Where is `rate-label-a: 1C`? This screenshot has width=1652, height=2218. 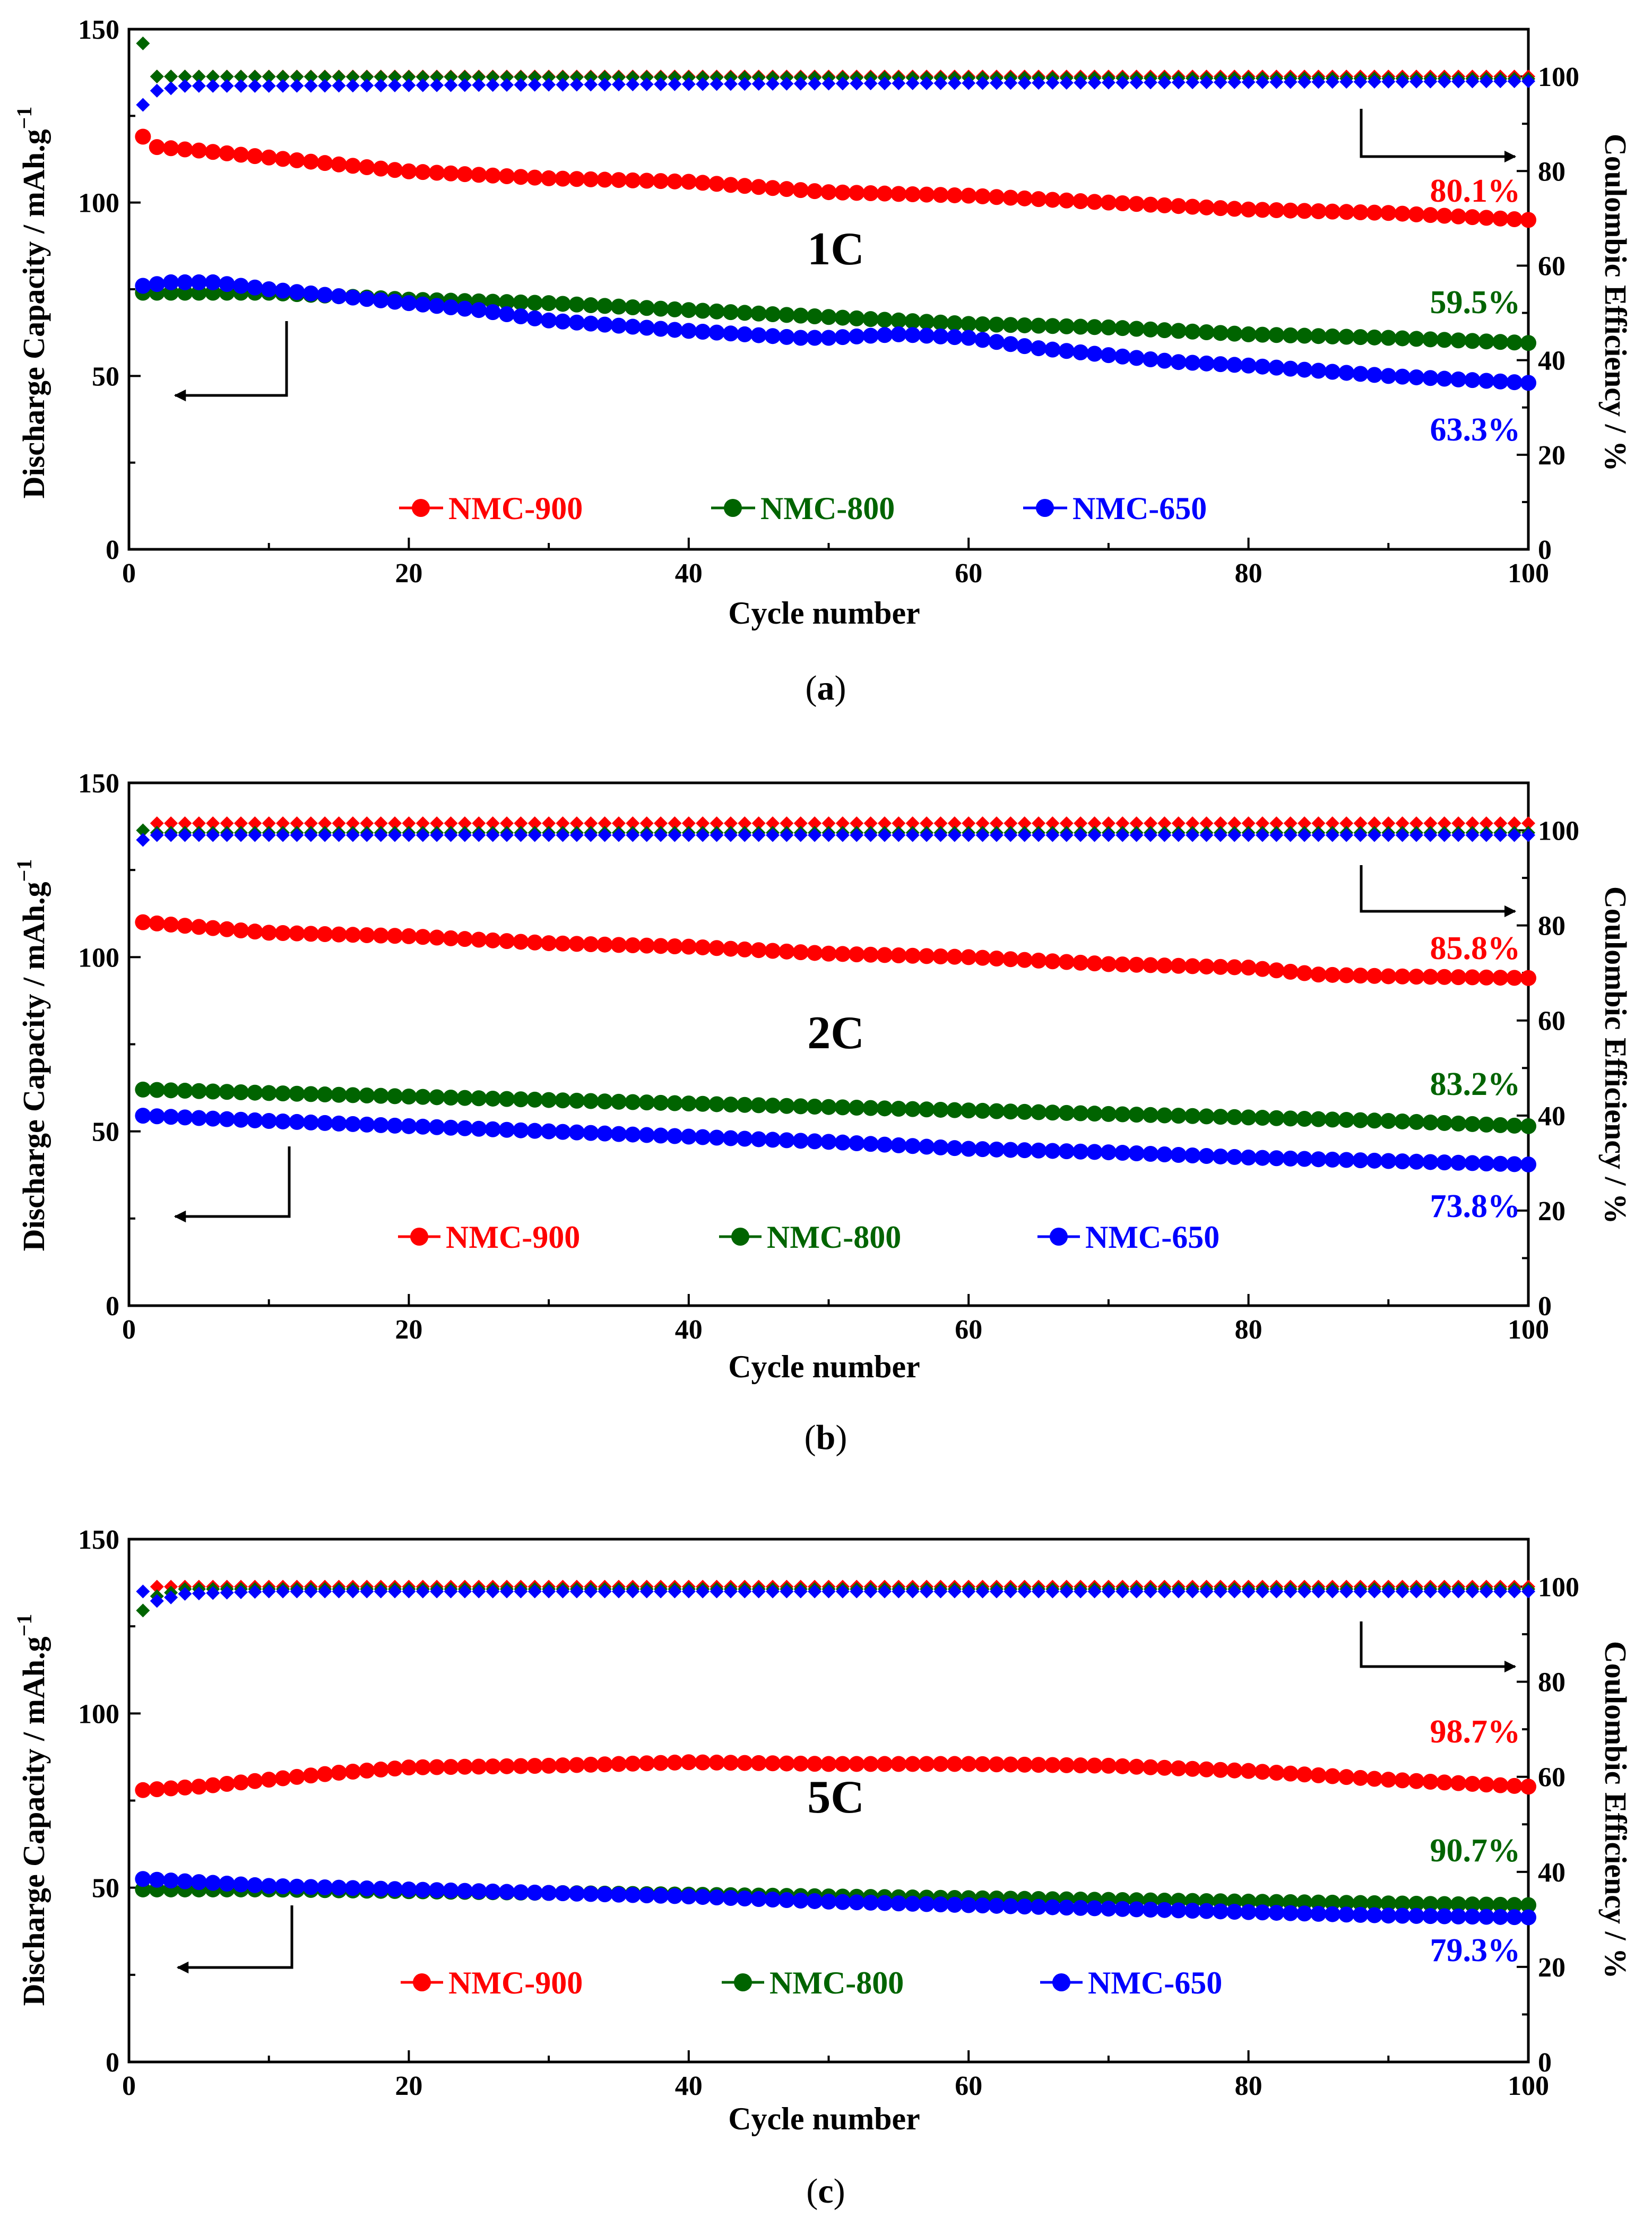
rate-label-a: 1C is located at coordinates (835, 249).